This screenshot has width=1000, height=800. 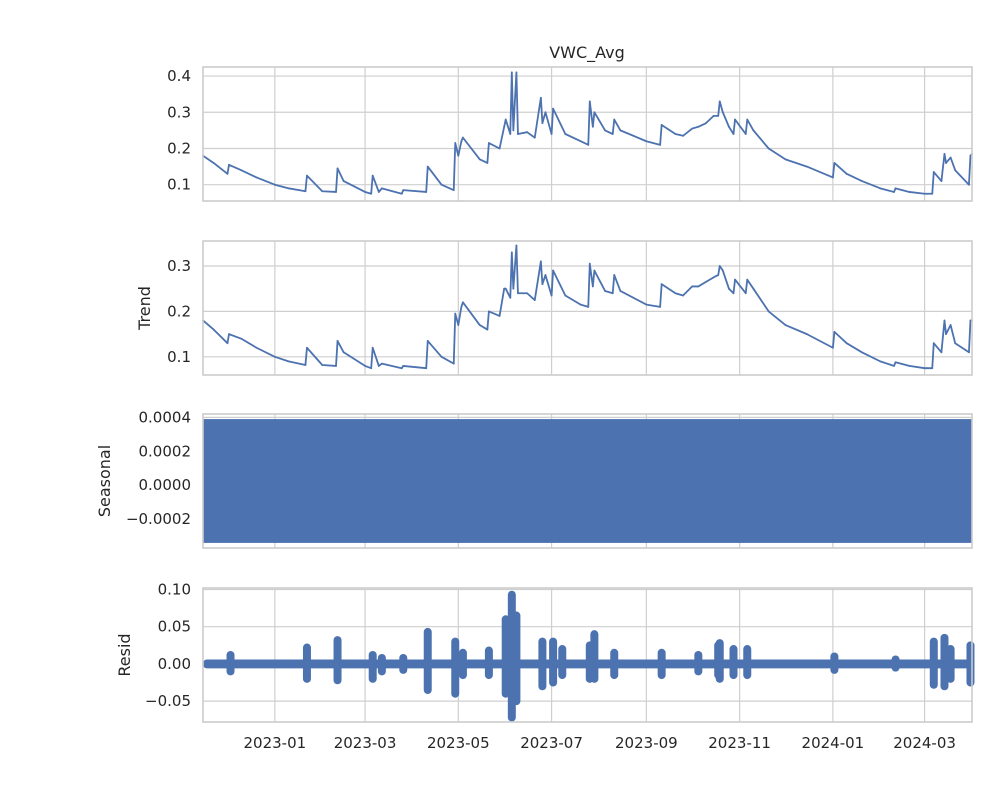 What do you see at coordinates (924, 743) in the screenshot?
I see `x-tick-label: 2024-03` at bounding box center [924, 743].